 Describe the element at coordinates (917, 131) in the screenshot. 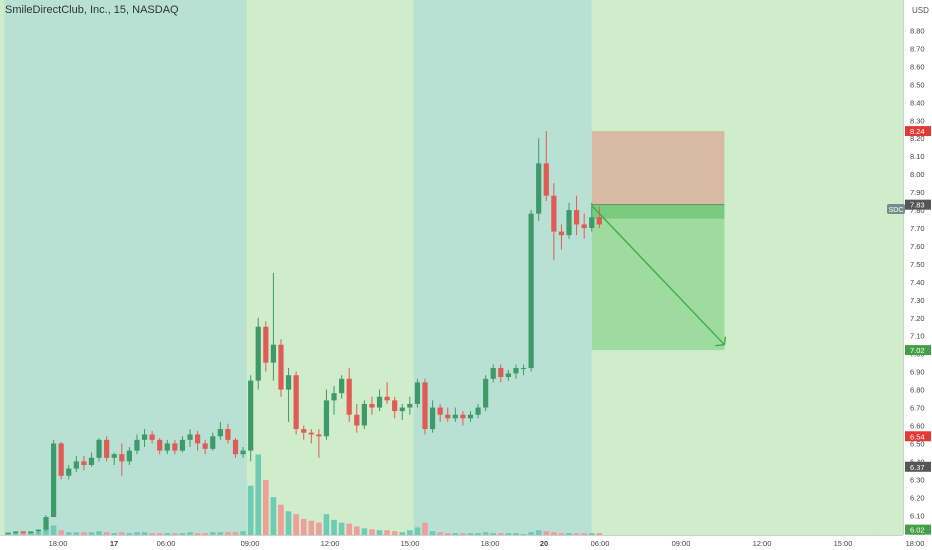

I see `price-label-text: 8.24` at that location.